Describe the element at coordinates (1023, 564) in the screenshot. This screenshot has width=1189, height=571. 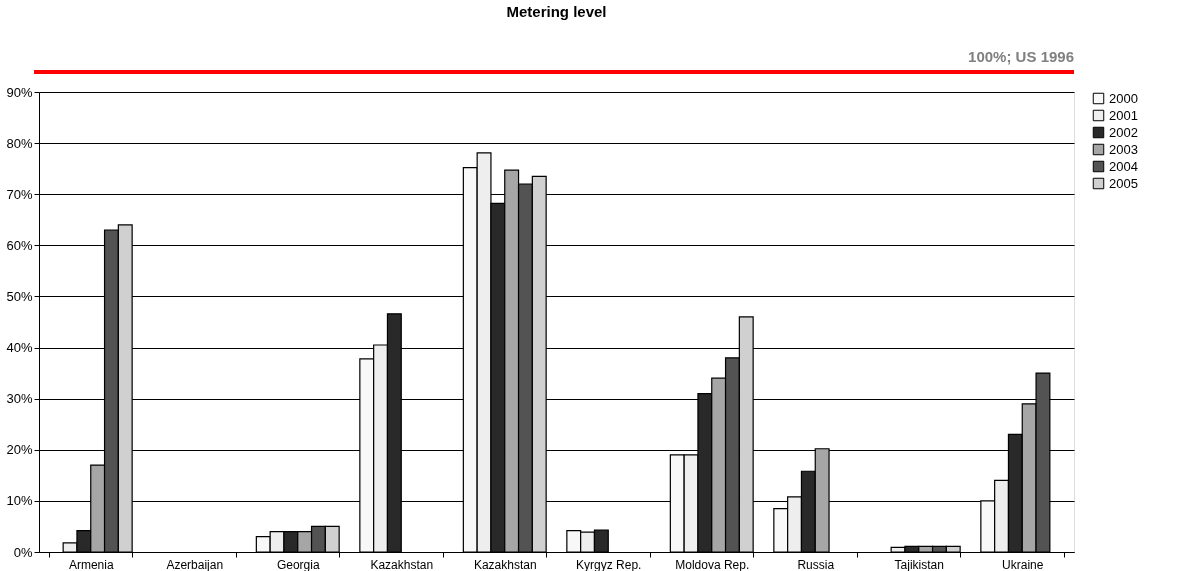
I see `x-tick-label: Ukraine` at that location.